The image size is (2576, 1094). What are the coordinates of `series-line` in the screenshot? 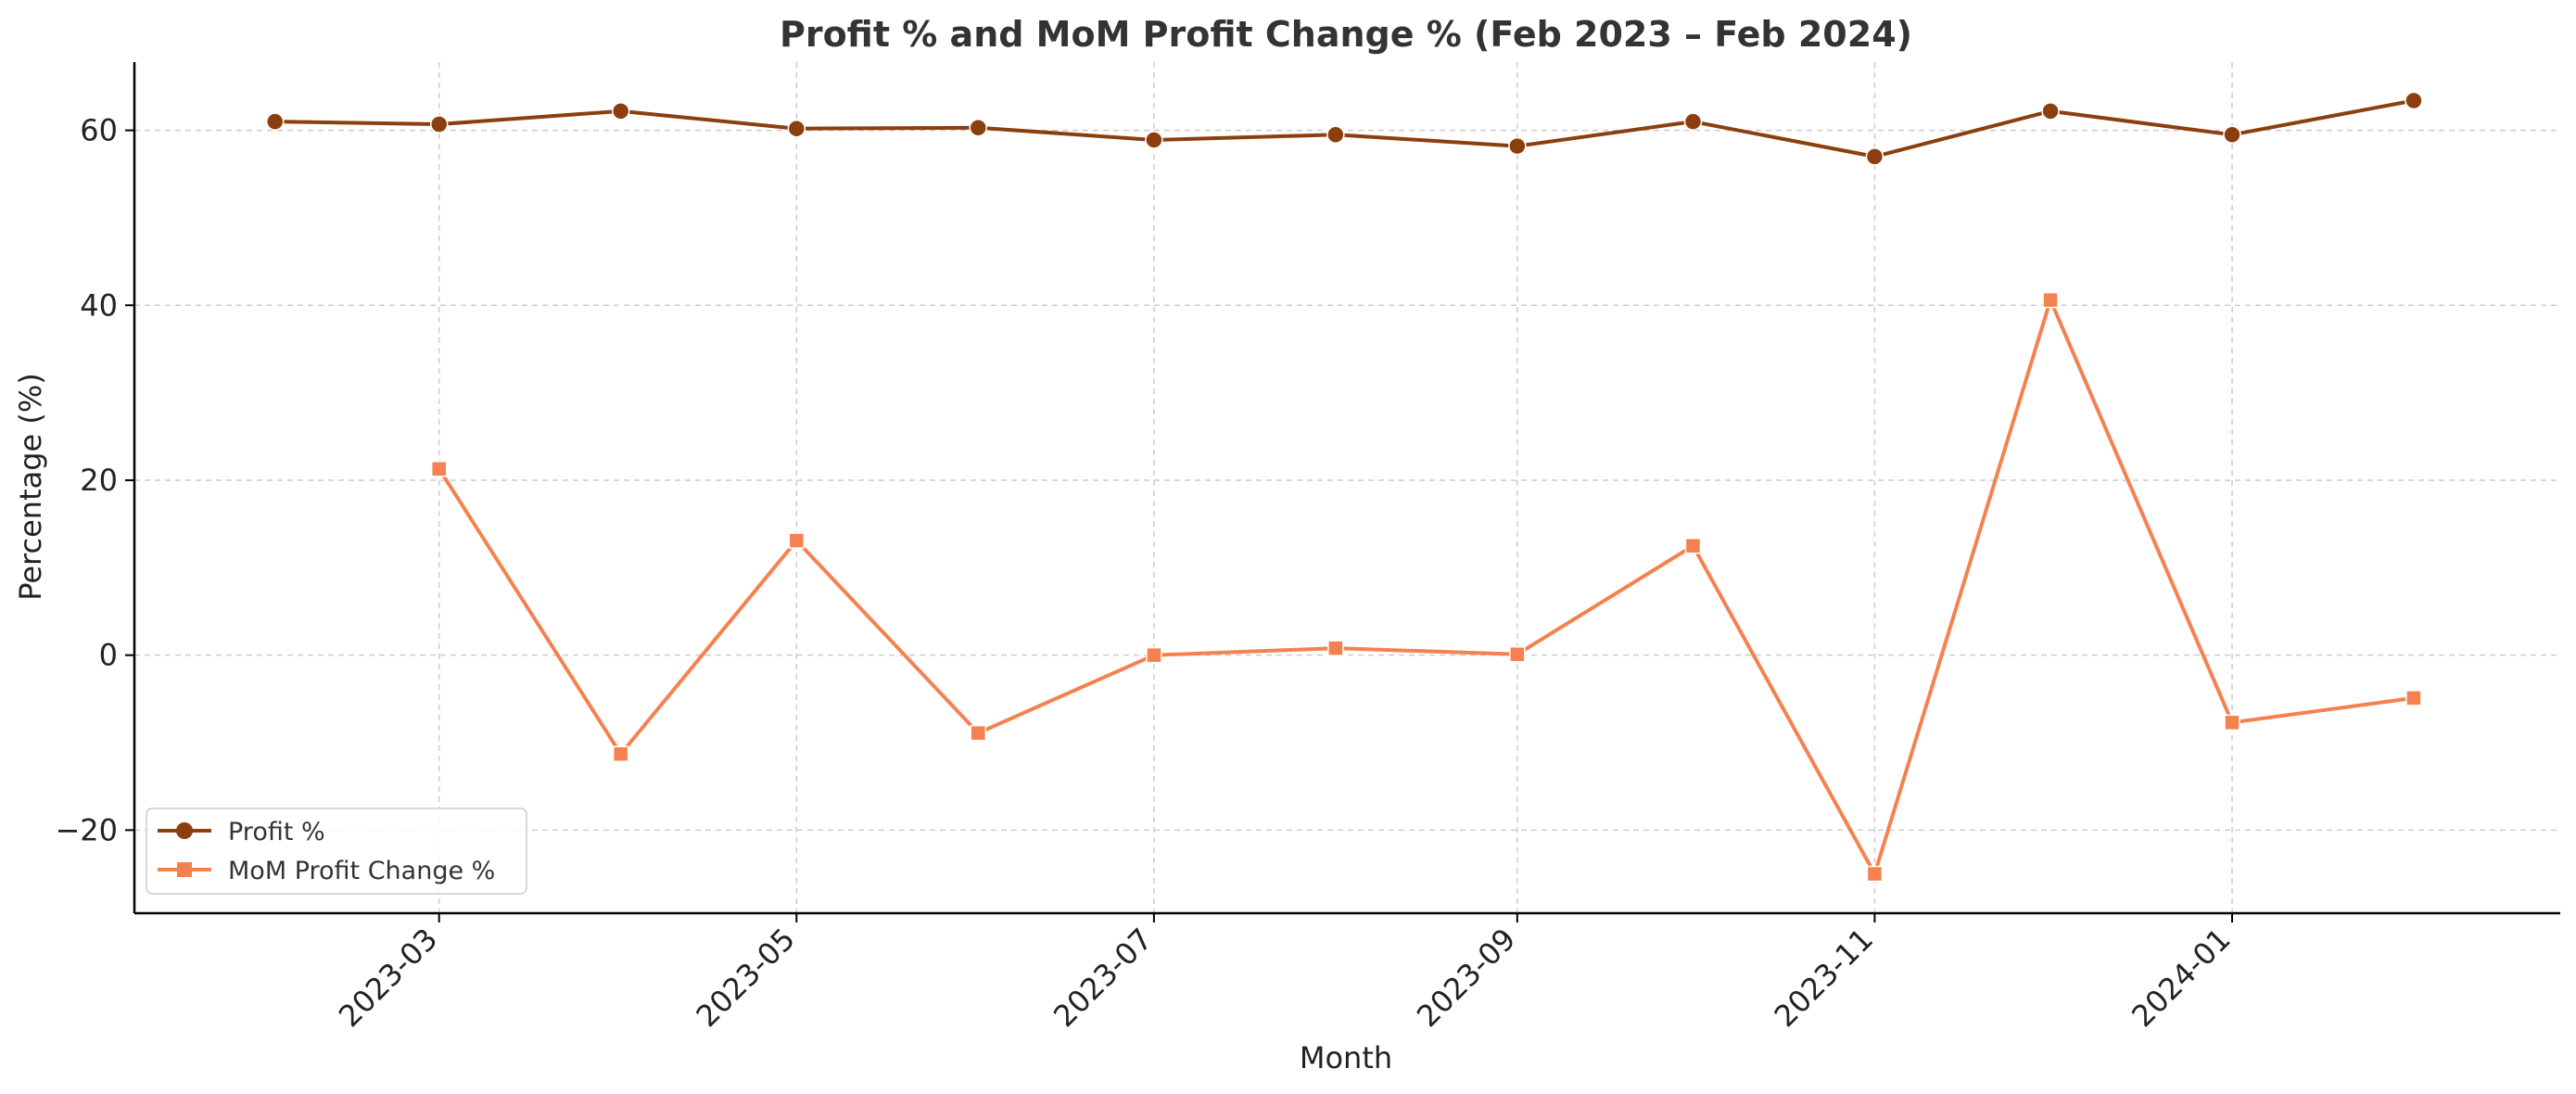 It's located at (1344, 128).